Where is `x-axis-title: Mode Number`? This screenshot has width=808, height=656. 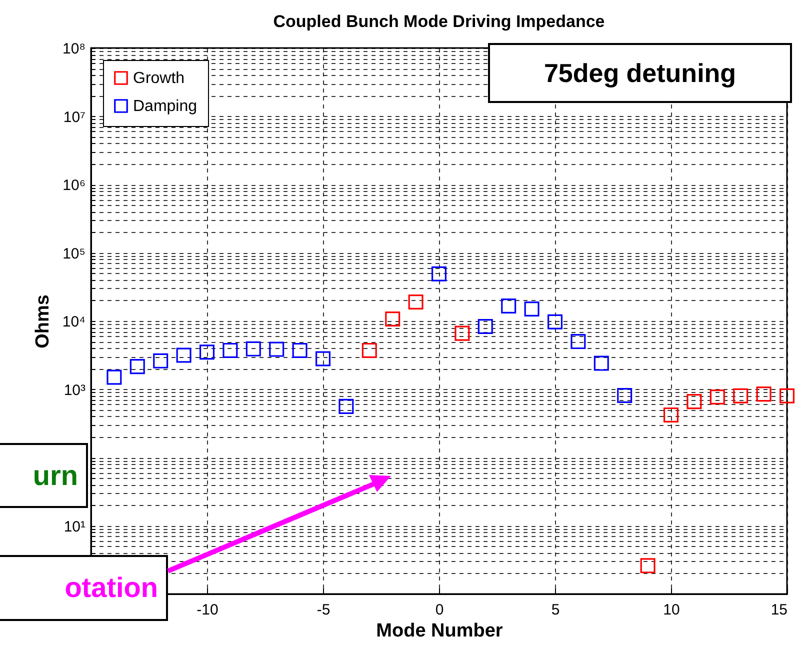 x-axis-title: Mode Number is located at coordinates (440, 631).